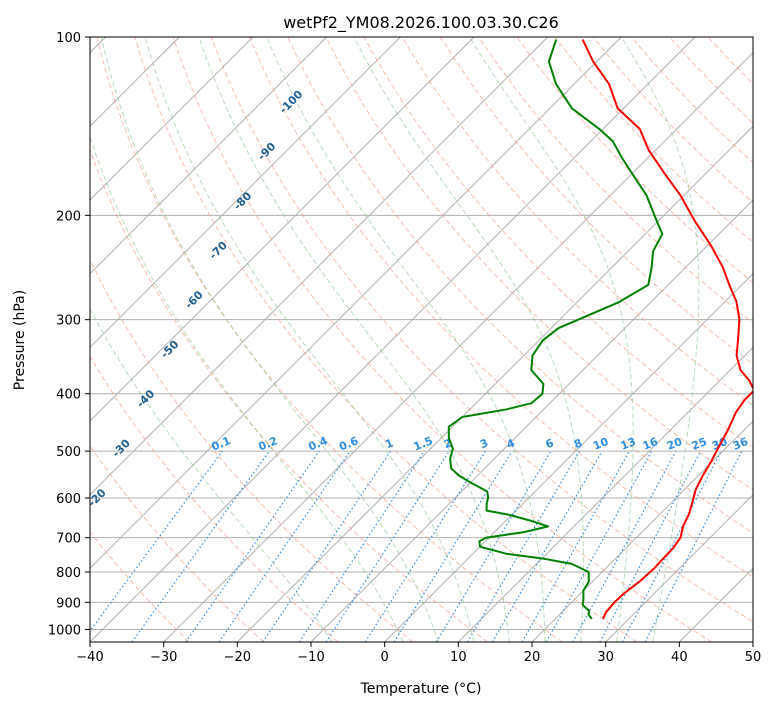 This screenshot has height=708, width=775. What do you see at coordinates (89, 657) in the screenshot?
I see `x-tick-label: −40` at bounding box center [89, 657].